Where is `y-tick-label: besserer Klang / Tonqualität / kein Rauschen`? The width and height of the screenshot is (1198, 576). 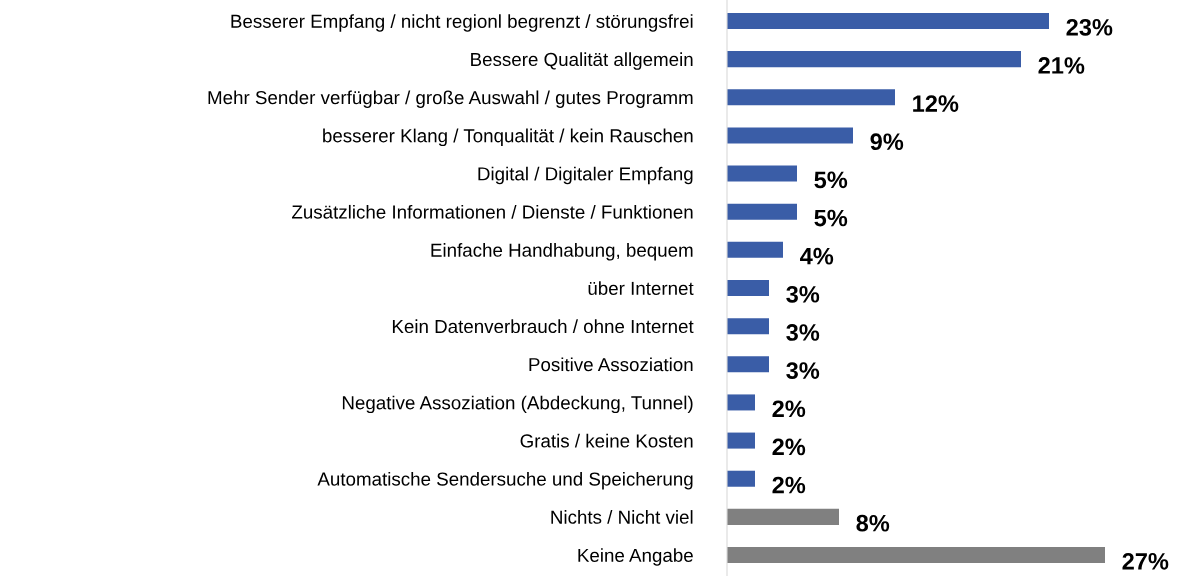 y-tick-label: besserer Klang / Tonqualität / kein Rauschen is located at coordinates (508, 137).